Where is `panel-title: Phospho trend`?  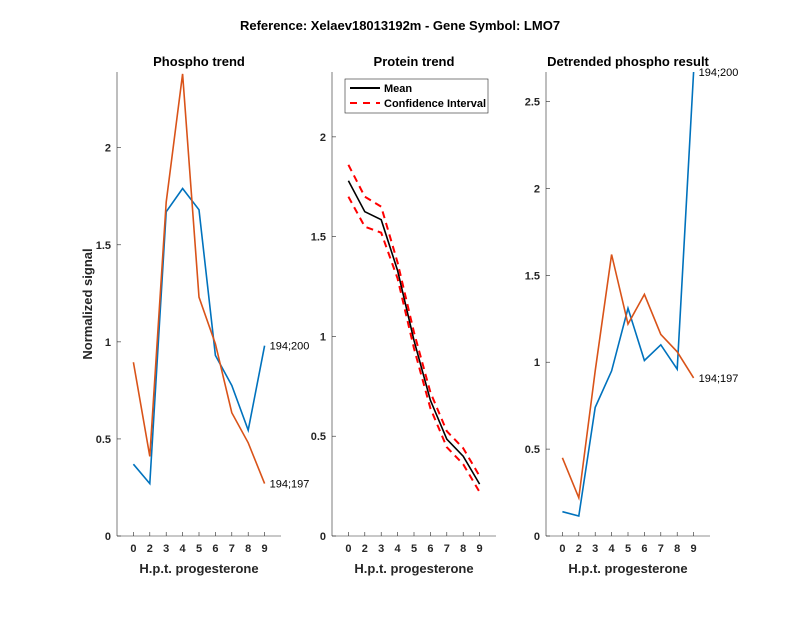
panel-title: Phospho trend is located at coordinates (199, 61).